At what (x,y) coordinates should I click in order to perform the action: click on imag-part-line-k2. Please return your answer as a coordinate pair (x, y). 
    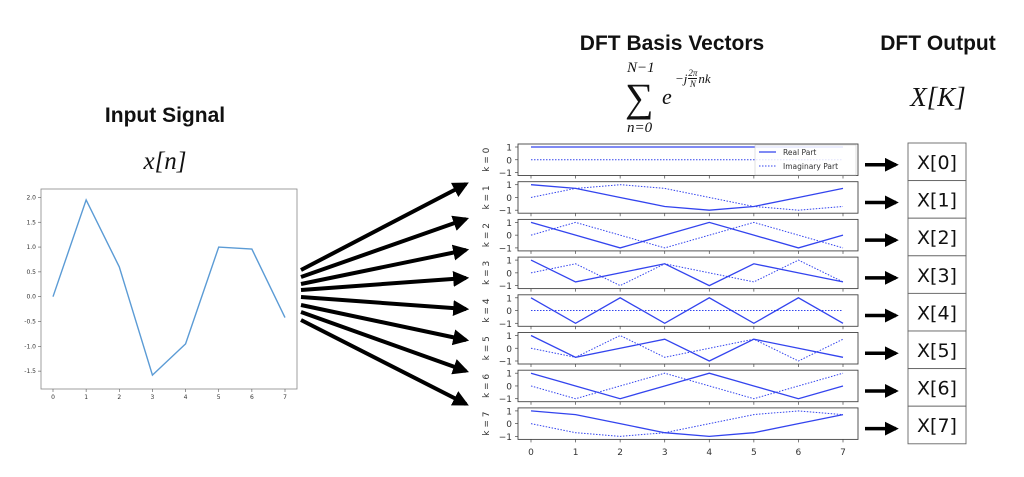
    Looking at the image, I should click on (687, 235).